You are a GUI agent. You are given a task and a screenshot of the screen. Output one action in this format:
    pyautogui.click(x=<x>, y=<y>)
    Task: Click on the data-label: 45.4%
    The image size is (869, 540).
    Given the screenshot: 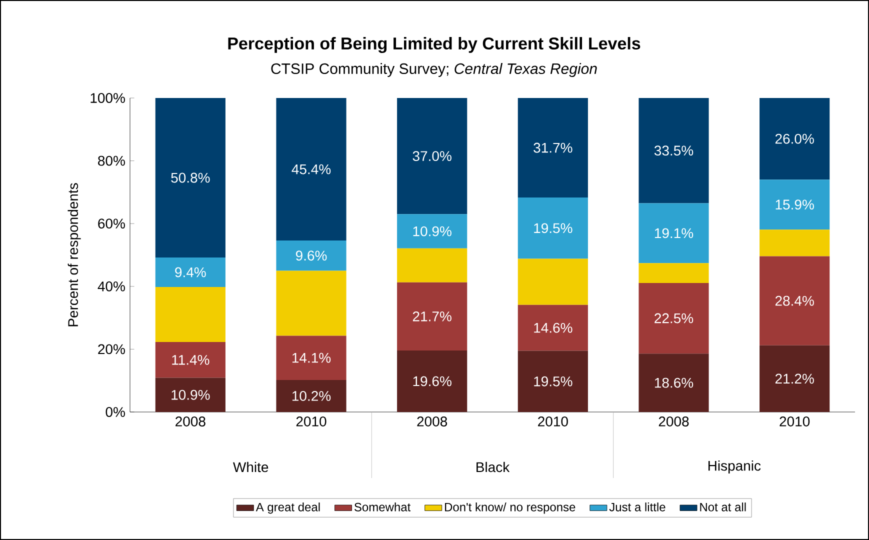 What is the action you would take?
    pyautogui.click(x=311, y=169)
    